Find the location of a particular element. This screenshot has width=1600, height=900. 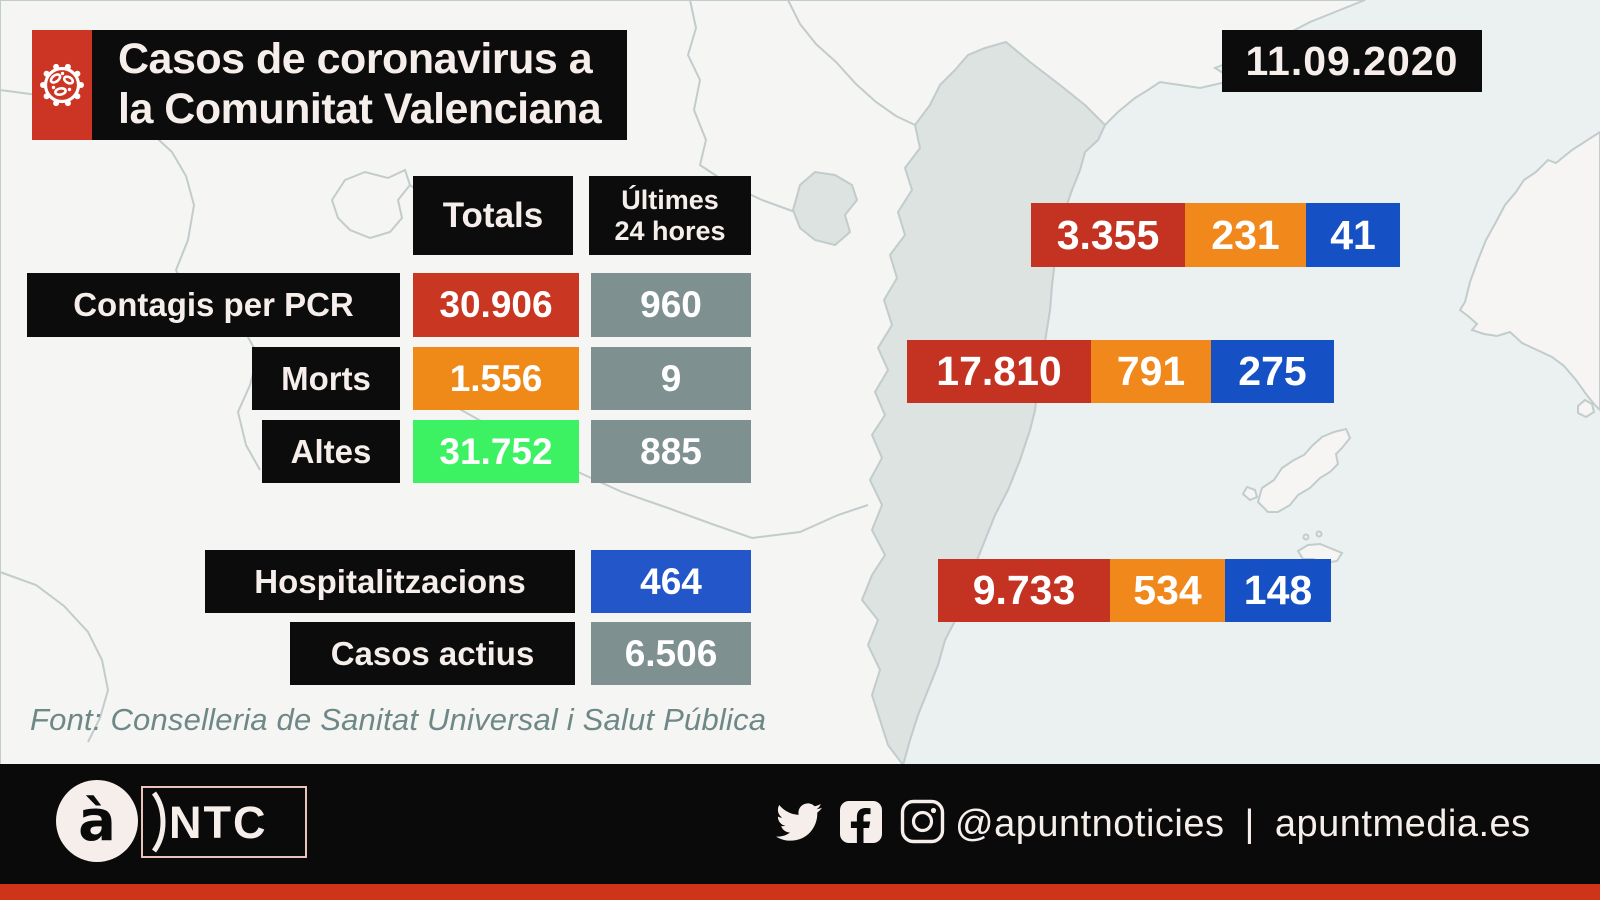

value-morts-last24: 9 is located at coordinates (671, 378).